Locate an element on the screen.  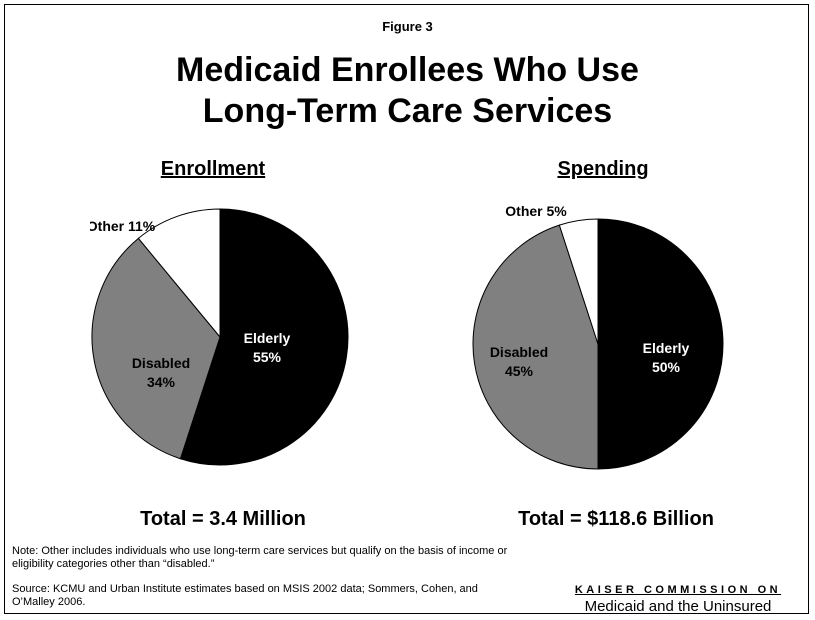
chart-title-line-1: Medicaid Enrollees Who Use is located at coordinates (407, 70).